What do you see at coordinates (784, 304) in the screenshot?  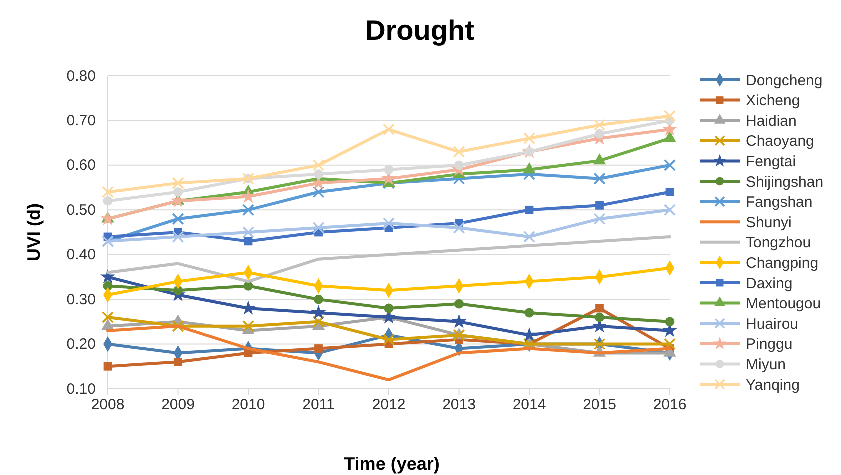 I see `legend-label: Mentougou` at bounding box center [784, 304].